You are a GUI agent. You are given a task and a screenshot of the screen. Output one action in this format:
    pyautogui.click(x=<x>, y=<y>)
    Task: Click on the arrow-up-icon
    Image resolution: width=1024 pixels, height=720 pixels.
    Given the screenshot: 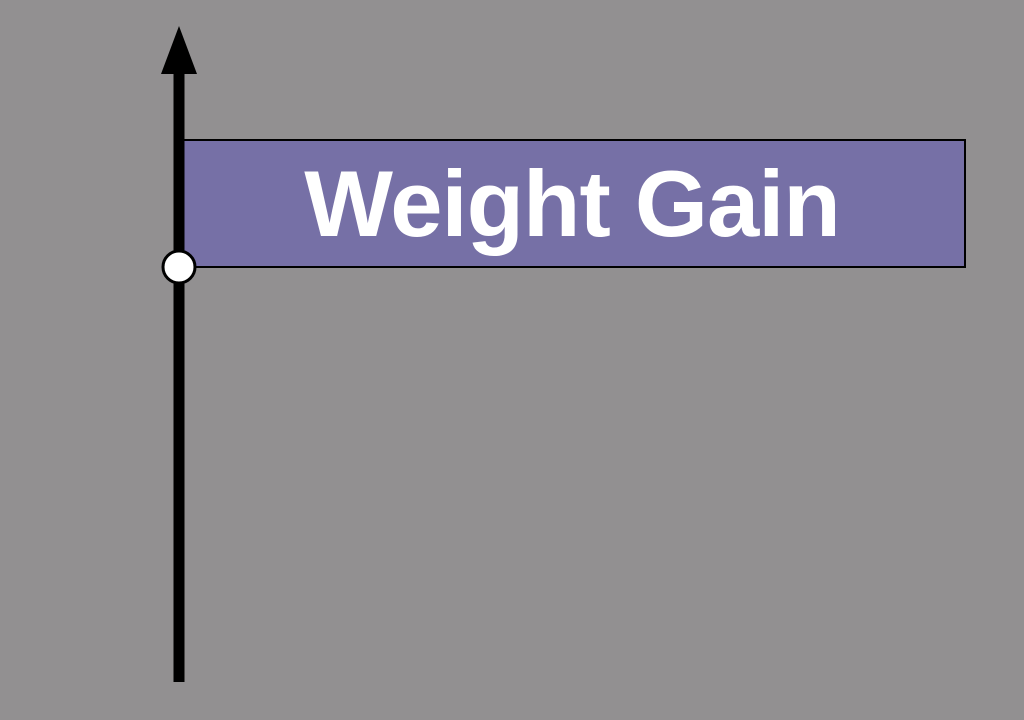 What is the action you would take?
    pyautogui.click(x=179, y=50)
    